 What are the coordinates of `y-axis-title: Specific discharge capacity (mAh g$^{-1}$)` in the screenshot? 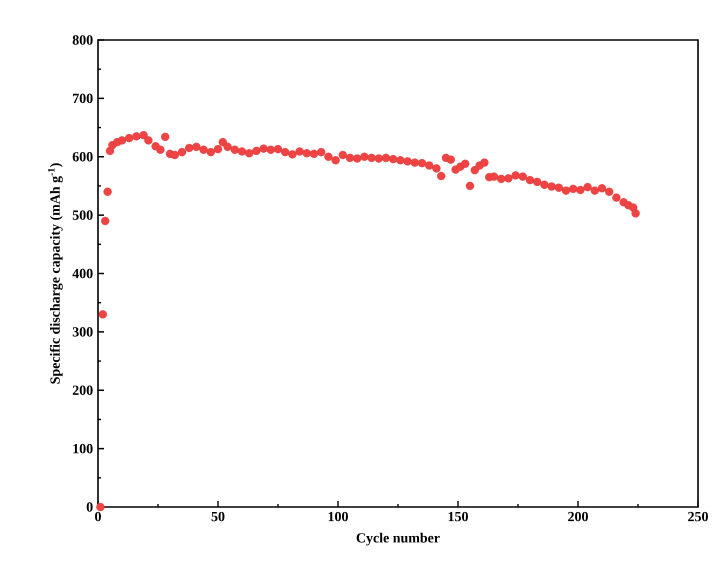 It's located at (55, 273).